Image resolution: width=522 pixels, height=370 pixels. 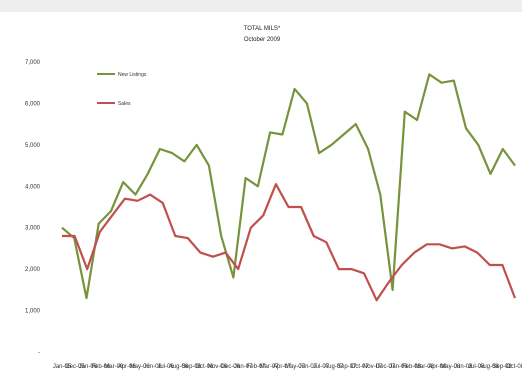 I want to click on x-tick-label: Jun-08, so click(x=463, y=367).